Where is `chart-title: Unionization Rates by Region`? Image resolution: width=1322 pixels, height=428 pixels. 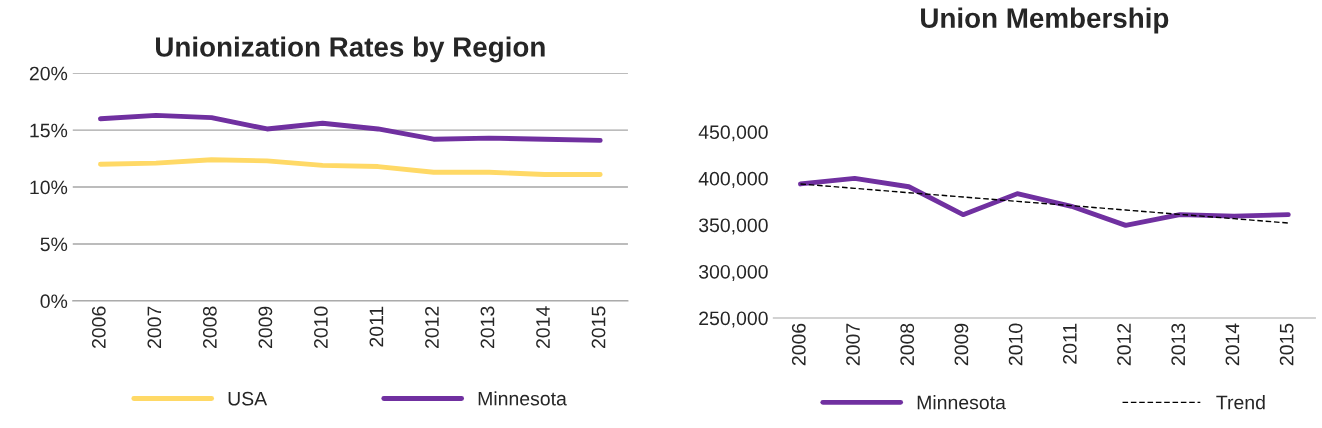
chart-title: Unionization Rates by Region is located at coordinates (350, 49).